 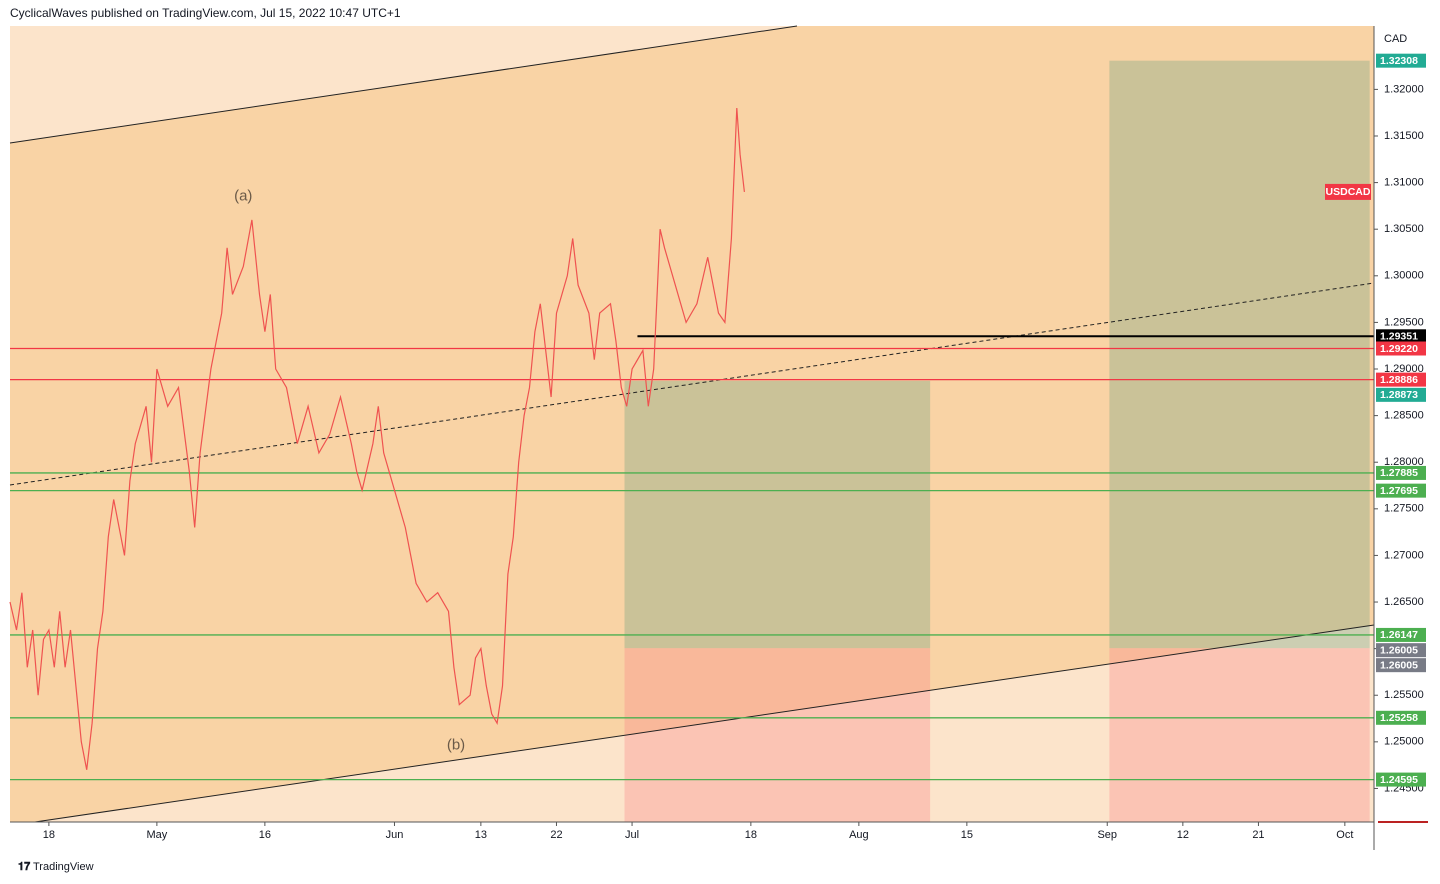 I want to click on x-tick-label: Jul, so click(x=632, y=835).